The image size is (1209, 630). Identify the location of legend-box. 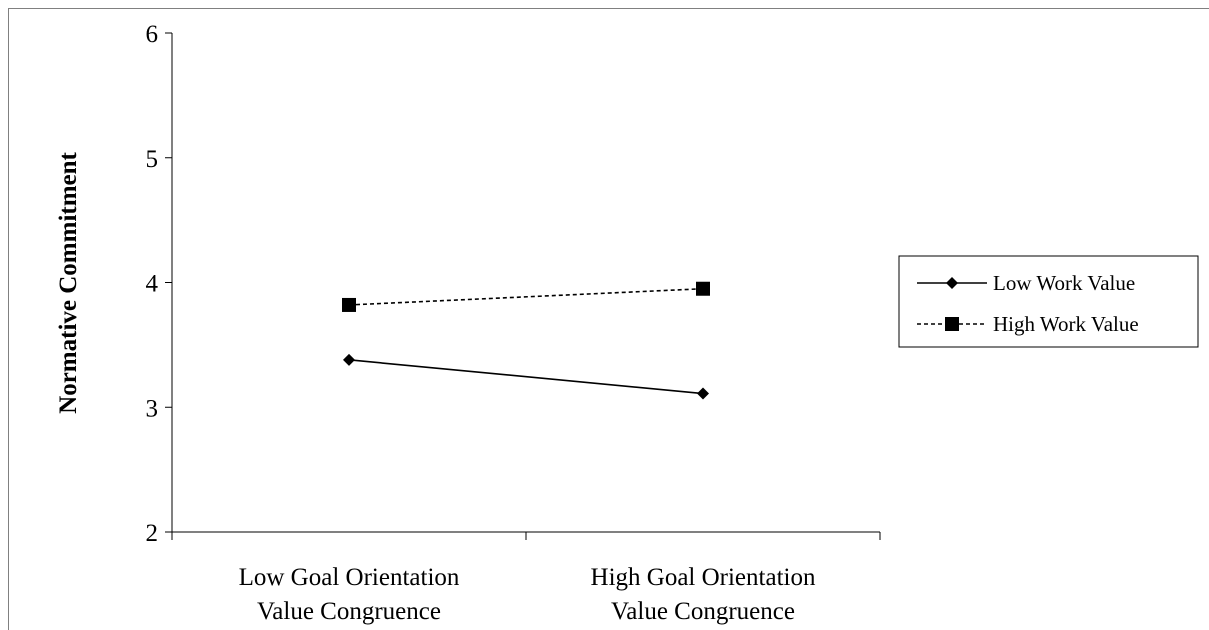
(1048, 301).